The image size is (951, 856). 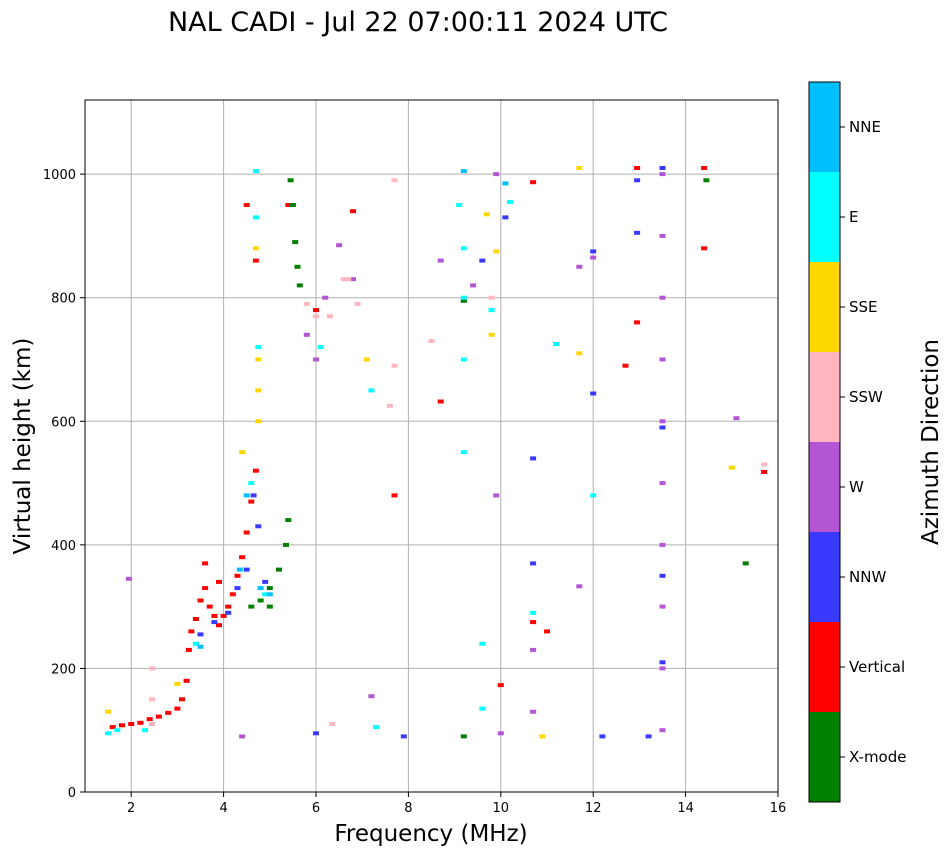 I want to click on colorbar-segment-sse, so click(x=824, y=307).